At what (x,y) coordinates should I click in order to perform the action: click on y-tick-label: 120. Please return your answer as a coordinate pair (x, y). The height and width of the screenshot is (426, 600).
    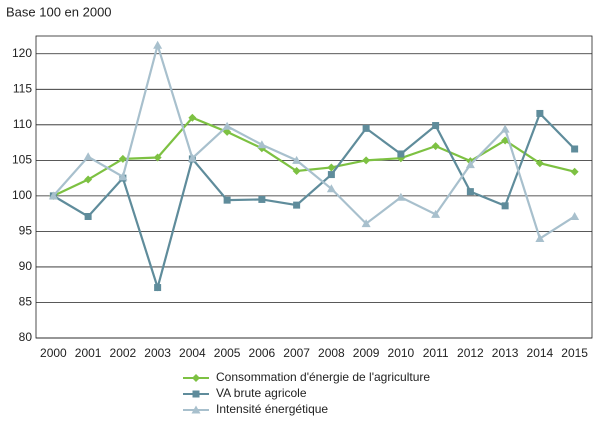
    Looking at the image, I should click on (22, 53).